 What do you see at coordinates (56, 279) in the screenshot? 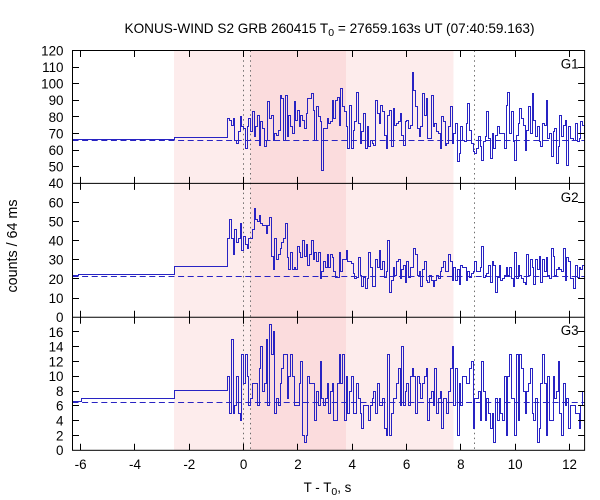
I see `svg-text: 20` at bounding box center [56, 279].